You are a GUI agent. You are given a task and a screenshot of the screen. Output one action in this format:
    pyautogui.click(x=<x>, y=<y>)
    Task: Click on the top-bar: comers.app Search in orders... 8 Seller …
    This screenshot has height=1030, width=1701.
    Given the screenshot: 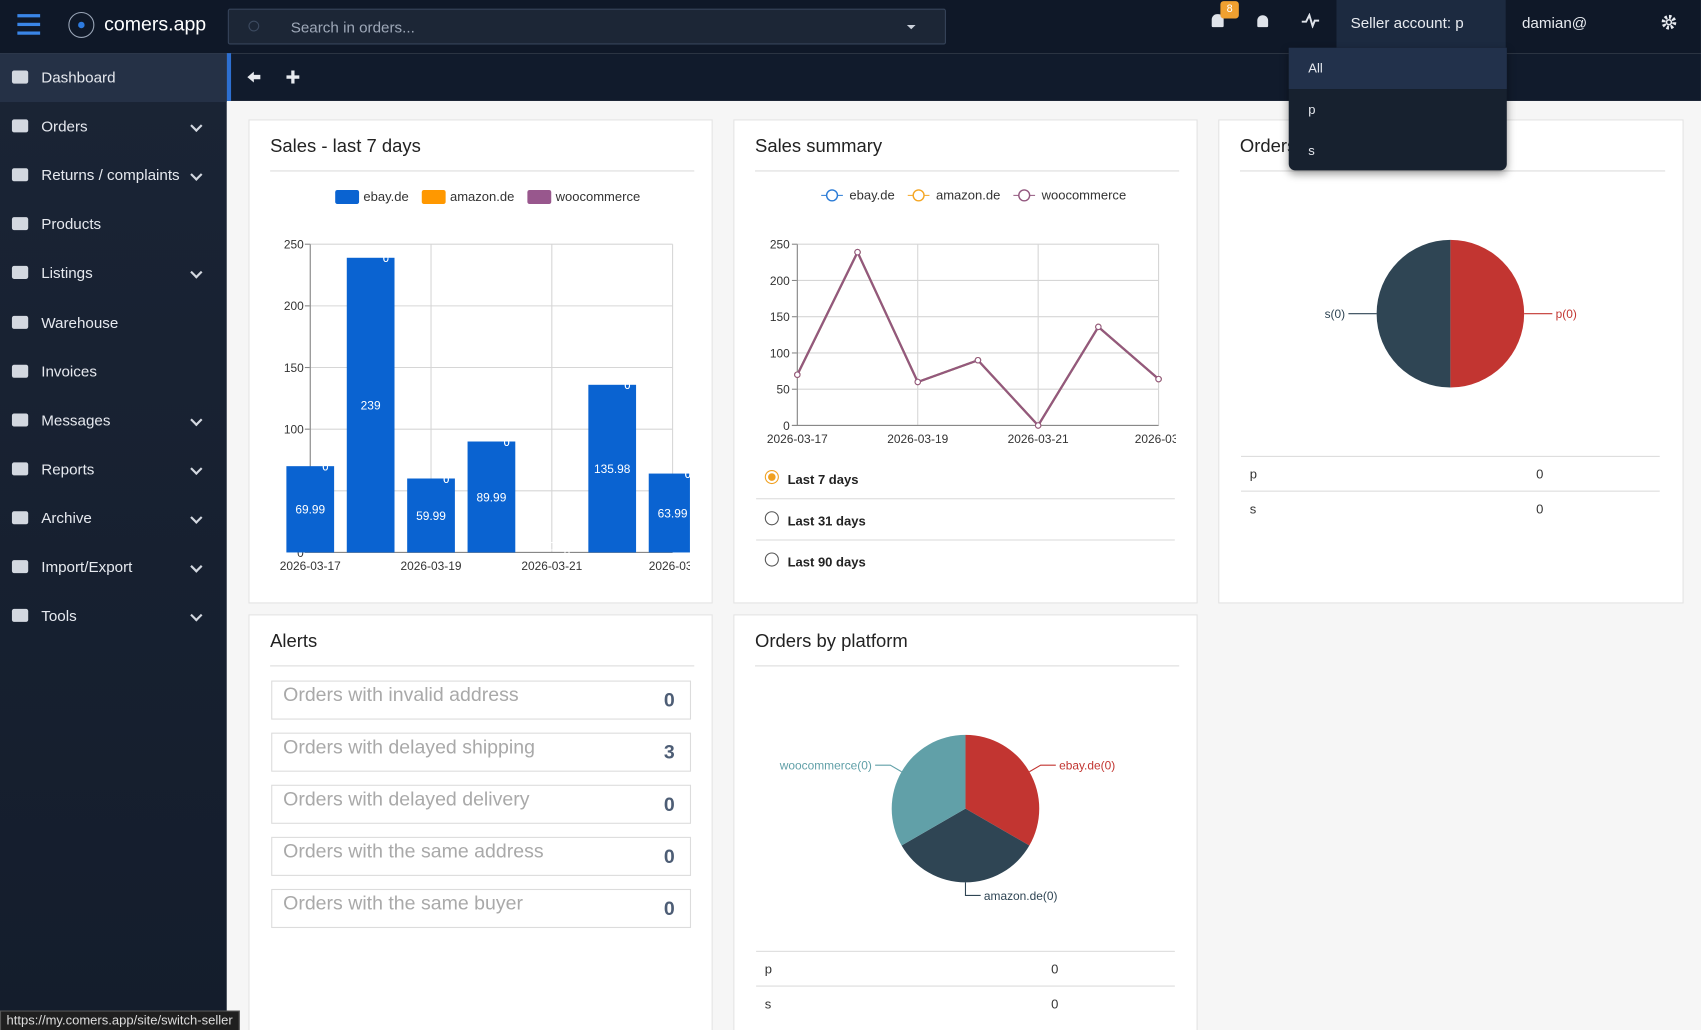 What is the action you would take?
    pyautogui.click(x=850, y=27)
    